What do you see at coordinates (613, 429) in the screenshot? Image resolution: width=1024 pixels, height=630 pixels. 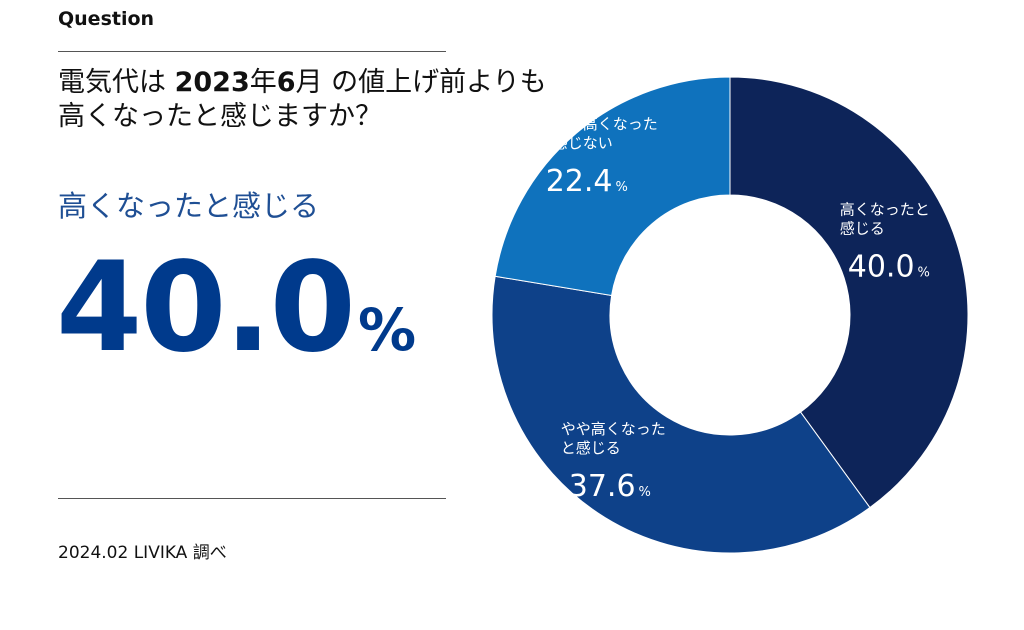 I see `slice-label-line1: やや高くなった` at bounding box center [613, 429].